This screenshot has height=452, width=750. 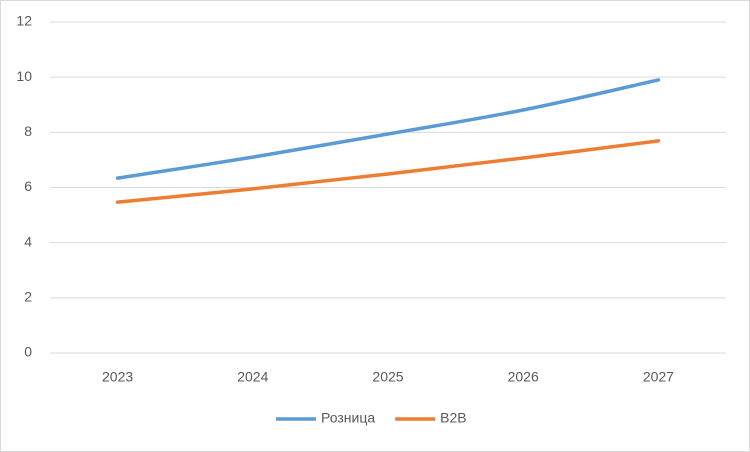 What do you see at coordinates (117, 377) in the screenshot?
I see `x-tick-label: 2023` at bounding box center [117, 377].